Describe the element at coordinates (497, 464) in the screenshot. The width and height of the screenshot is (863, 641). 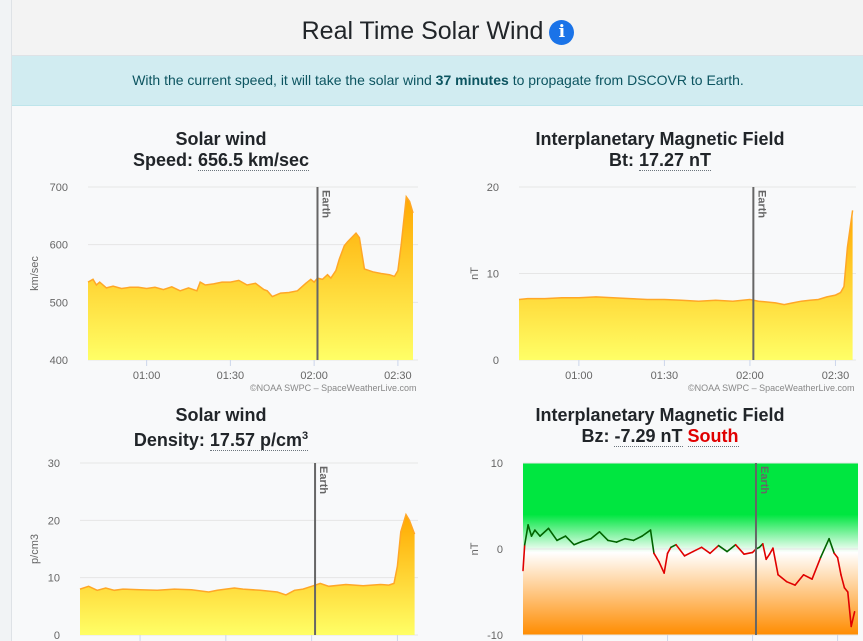
I see `bz-ytick-label: 10` at that location.